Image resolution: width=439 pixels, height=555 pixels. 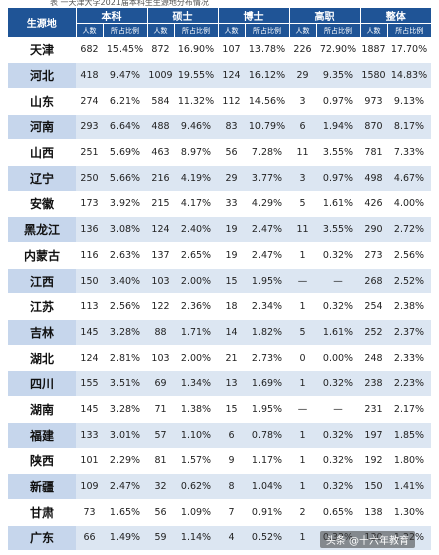 I want to click on count-cell: 137, so click(x=160, y=255).